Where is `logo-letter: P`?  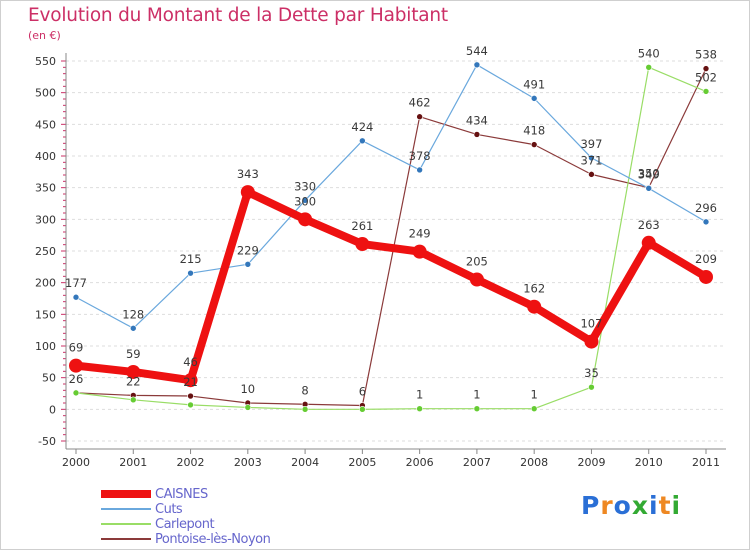
logo-letter: P is located at coordinates (591, 505).